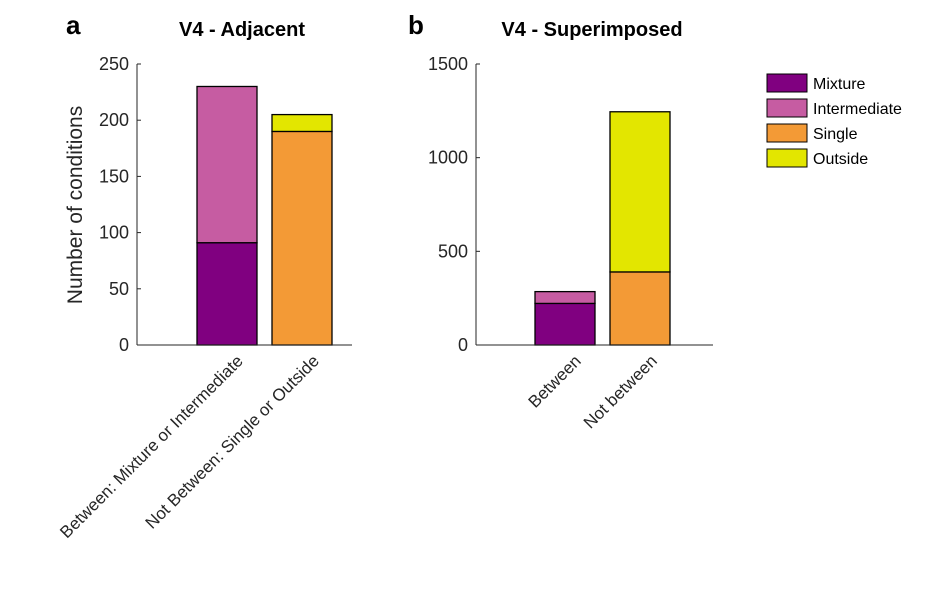 Image resolution: width=930 pixels, height=593 pixels. What do you see at coordinates (787, 158) in the screenshot?
I see `legend-swatch-outside` at bounding box center [787, 158].